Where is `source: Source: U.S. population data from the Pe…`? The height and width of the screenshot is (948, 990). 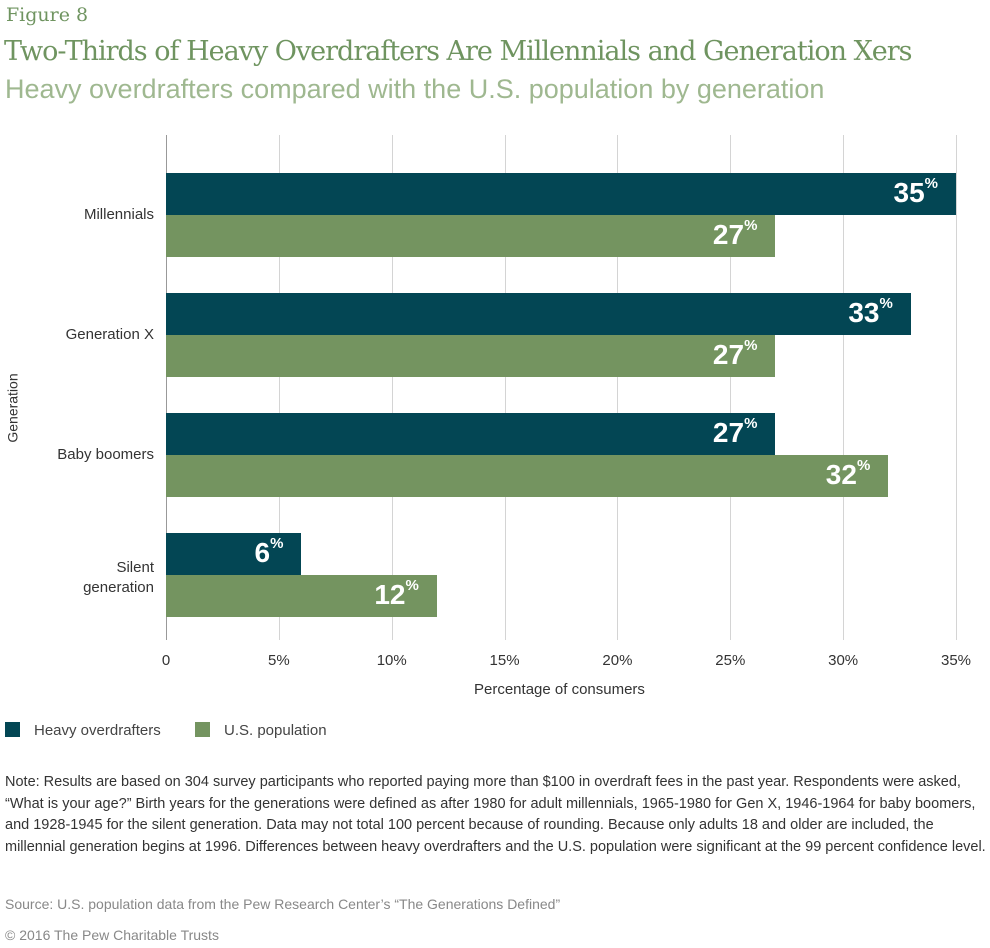 source: Source: U.S. population data from the Pe… is located at coordinates (283, 904).